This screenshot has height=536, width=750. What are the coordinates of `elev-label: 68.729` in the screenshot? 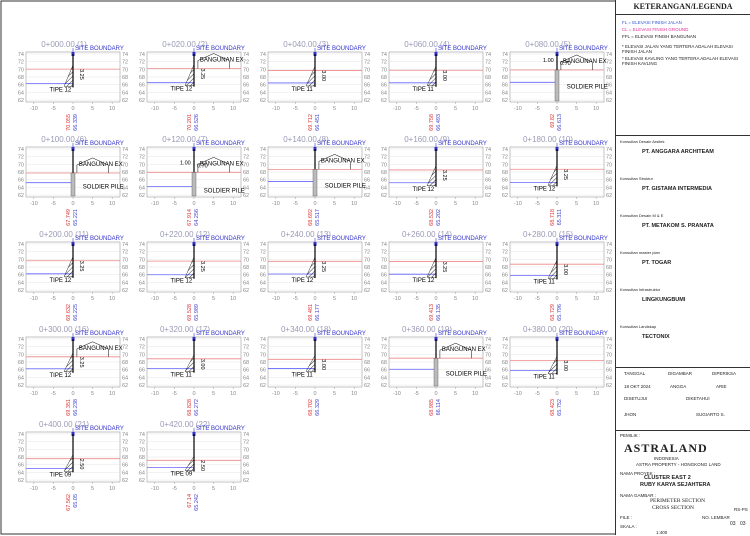 It's located at (553, 312).